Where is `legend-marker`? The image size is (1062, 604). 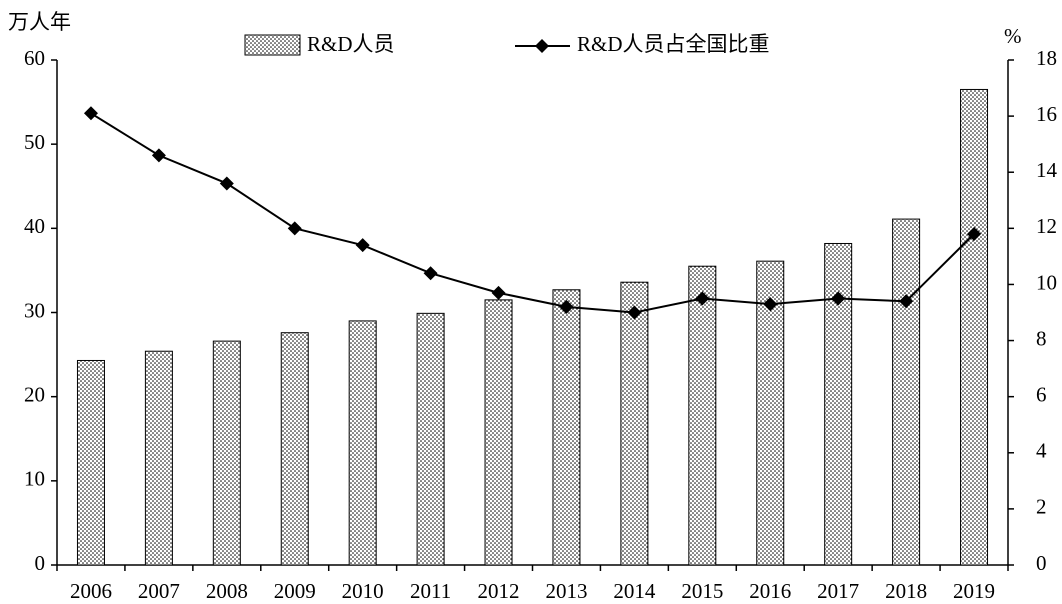
legend-marker is located at coordinates (542, 46).